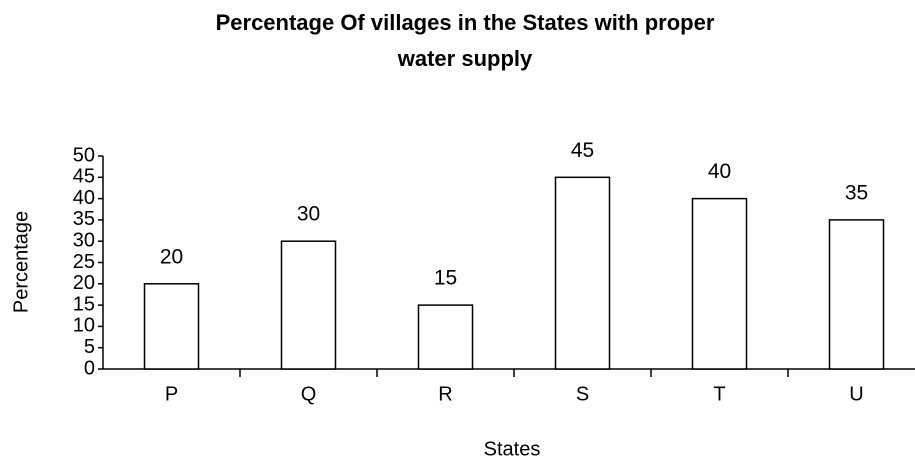  What do you see at coordinates (719, 394) in the screenshot?
I see `x-tick-label: T` at bounding box center [719, 394].